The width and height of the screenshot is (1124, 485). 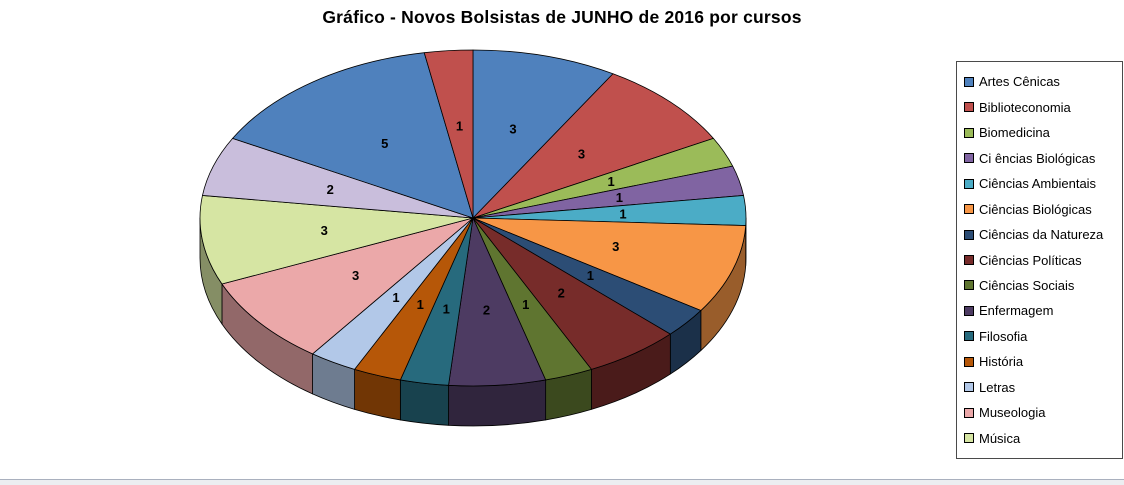 I want to click on legend-label: Ciências Políticas, so click(x=1030, y=260).